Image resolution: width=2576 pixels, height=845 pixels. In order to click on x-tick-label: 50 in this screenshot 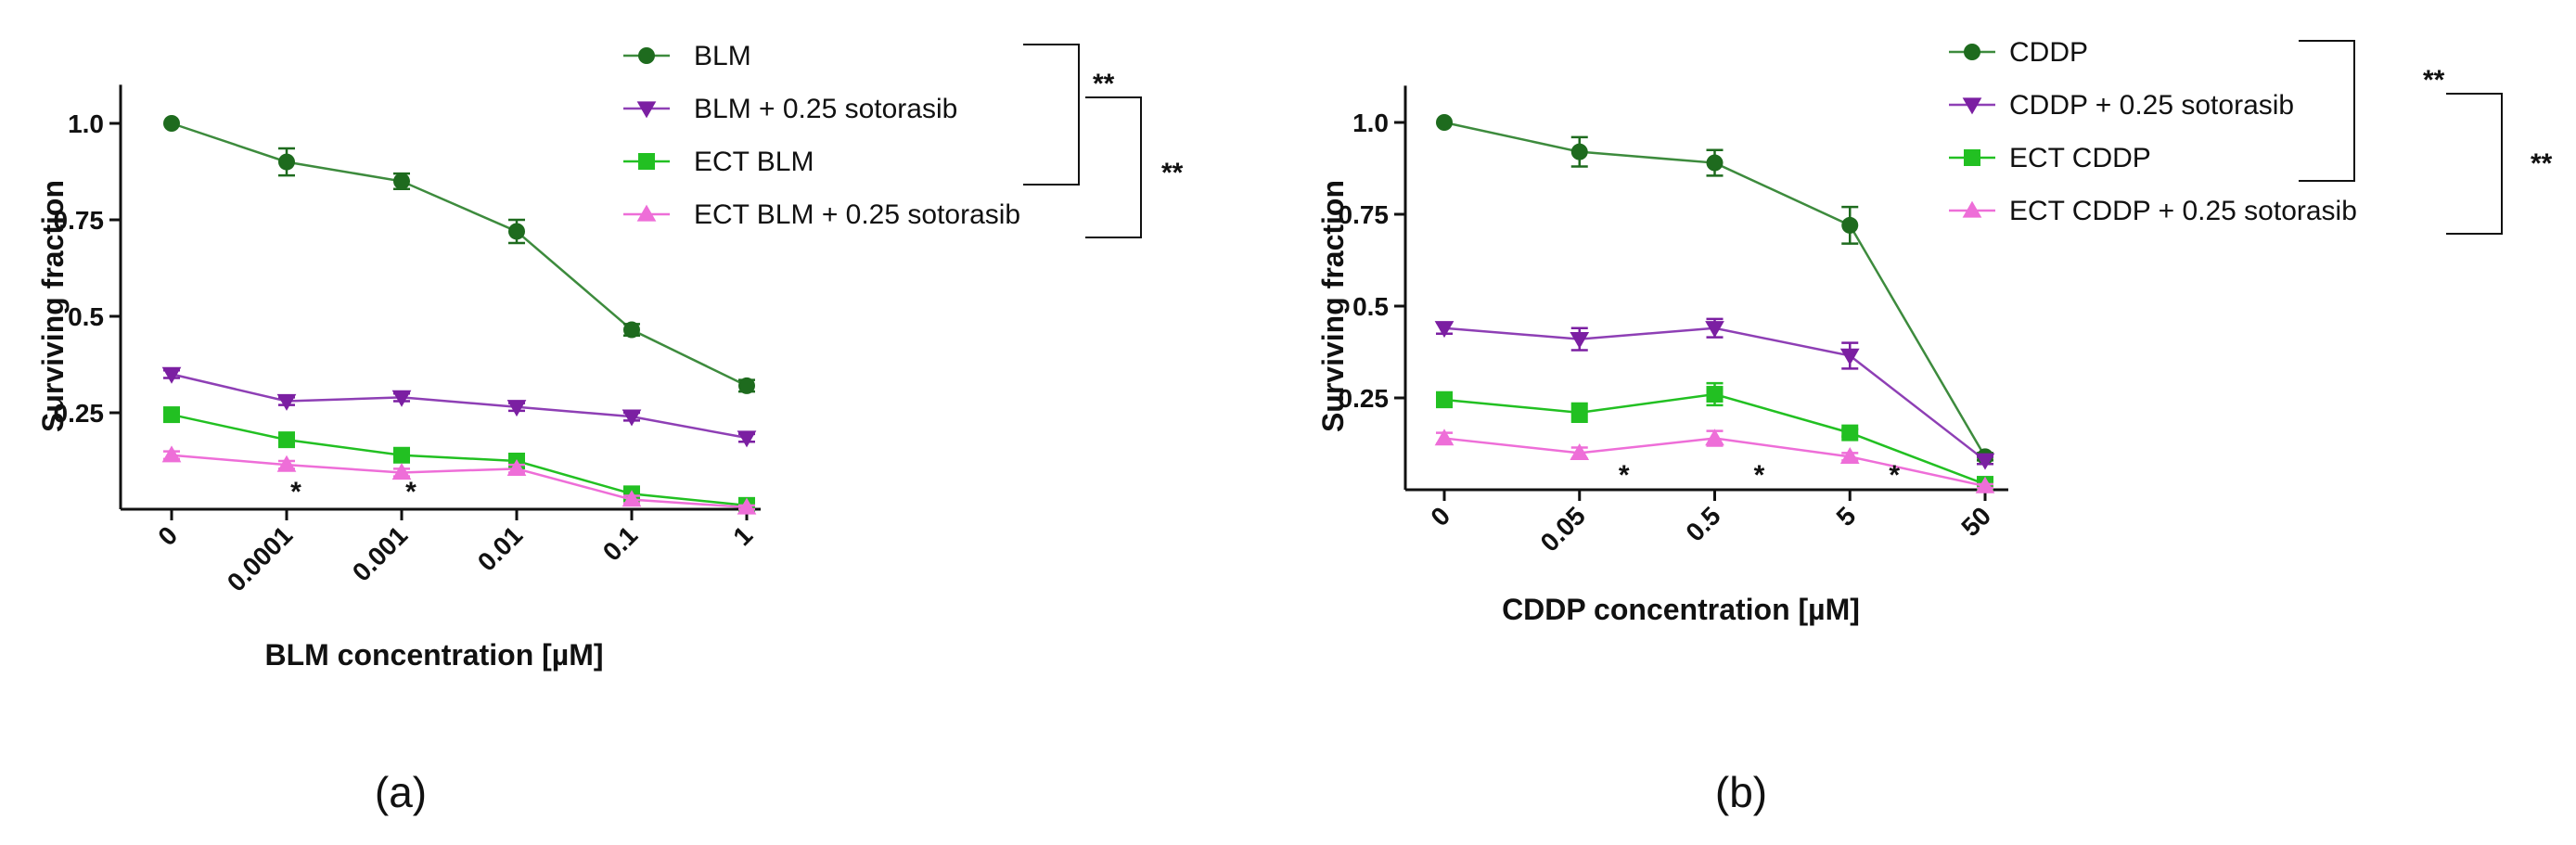, I will do `click(1975, 521)`.